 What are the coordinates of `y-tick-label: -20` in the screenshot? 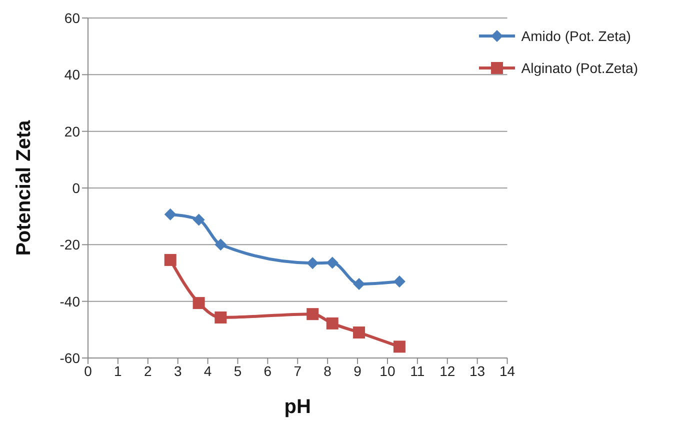 It's located at (70, 244).